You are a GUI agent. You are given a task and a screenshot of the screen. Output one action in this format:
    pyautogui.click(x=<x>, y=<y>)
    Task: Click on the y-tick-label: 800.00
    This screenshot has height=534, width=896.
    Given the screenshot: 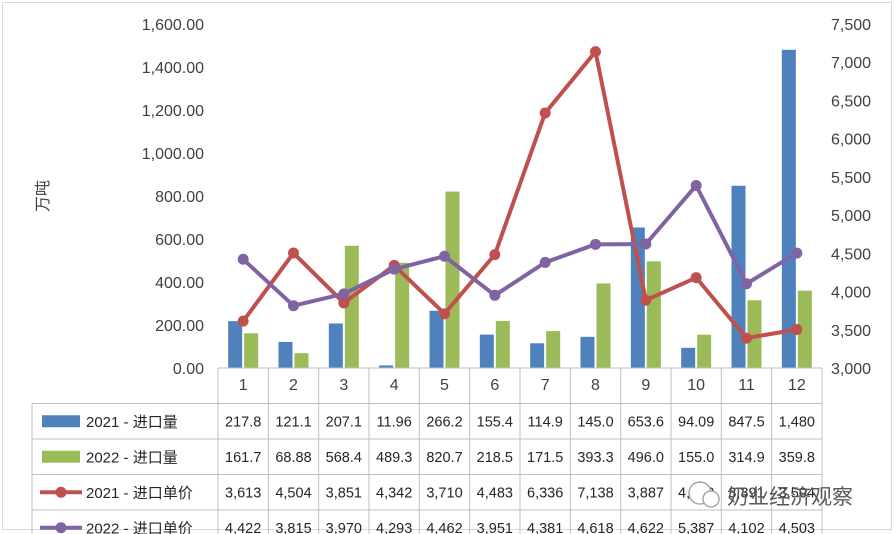 What is the action you would take?
    pyautogui.click(x=179, y=197)
    